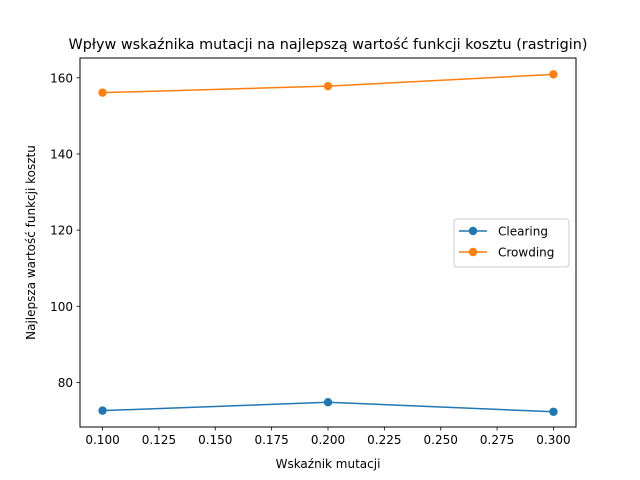 The width and height of the screenshot is (640, 480). What do you see at coordinates (328, 464) in the screenshot?
I see `x-axis-label: Wskaźnik mutacji` at bounding box center [328, 464].